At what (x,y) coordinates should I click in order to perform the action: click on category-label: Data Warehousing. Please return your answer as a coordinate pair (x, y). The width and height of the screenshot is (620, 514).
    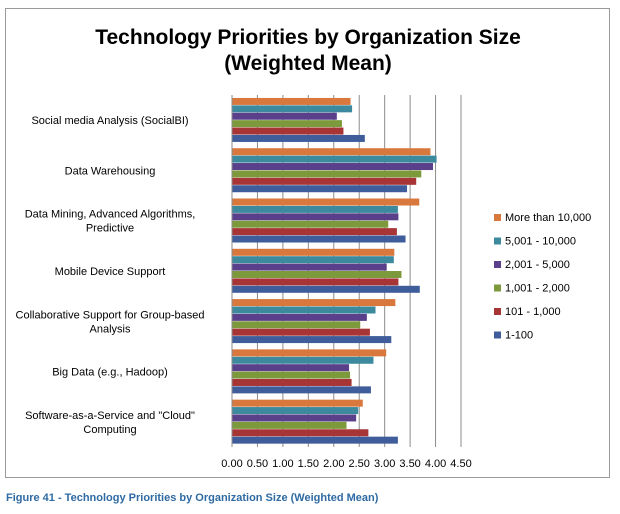
    Looking at the image, I should click on (110, 171).